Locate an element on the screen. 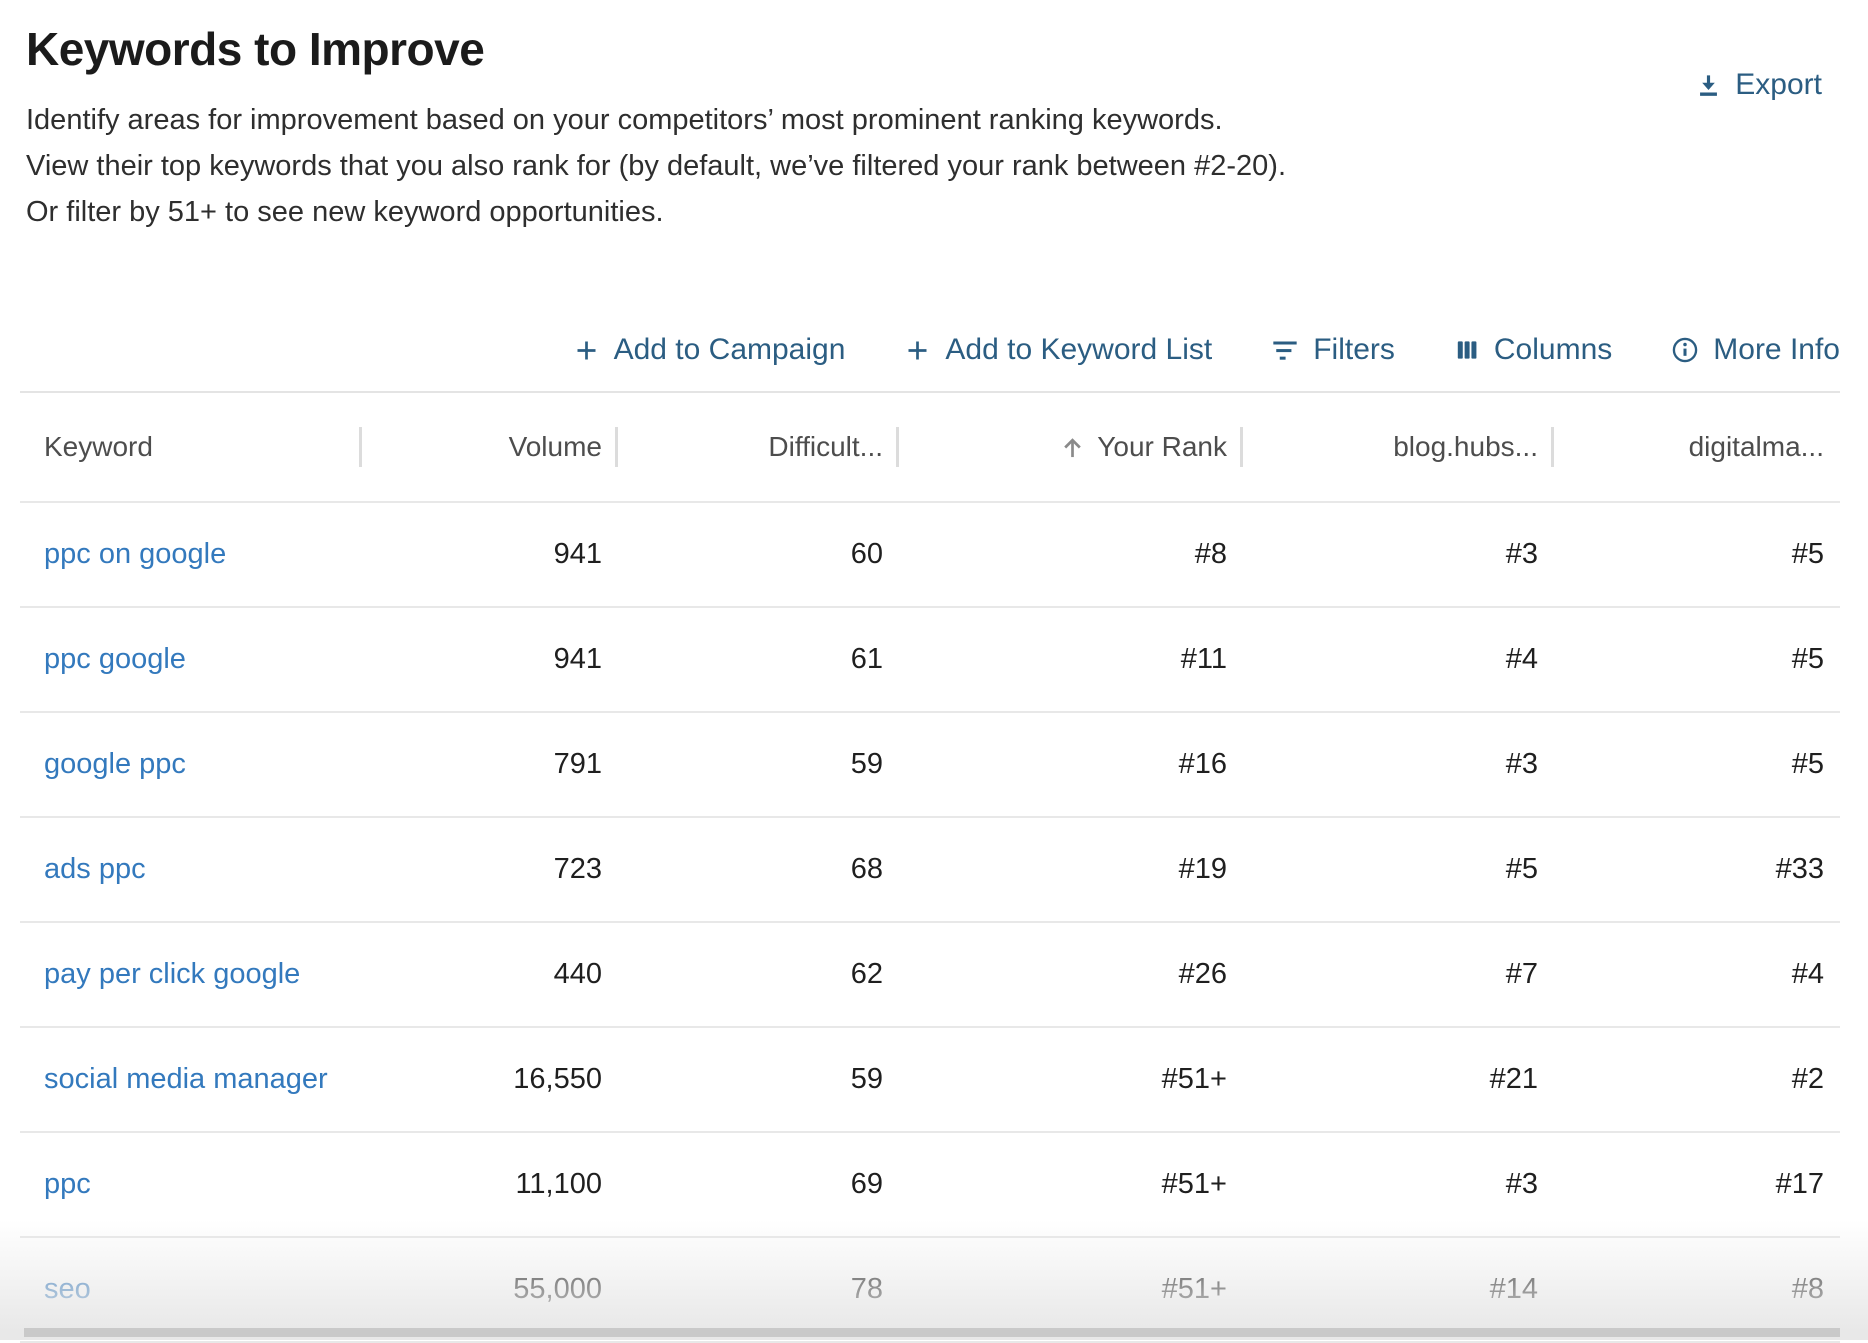 The width and height of the screenshot is (1868, 1343). keyword-cell: pay per click google is located at coordinates (191, 974).